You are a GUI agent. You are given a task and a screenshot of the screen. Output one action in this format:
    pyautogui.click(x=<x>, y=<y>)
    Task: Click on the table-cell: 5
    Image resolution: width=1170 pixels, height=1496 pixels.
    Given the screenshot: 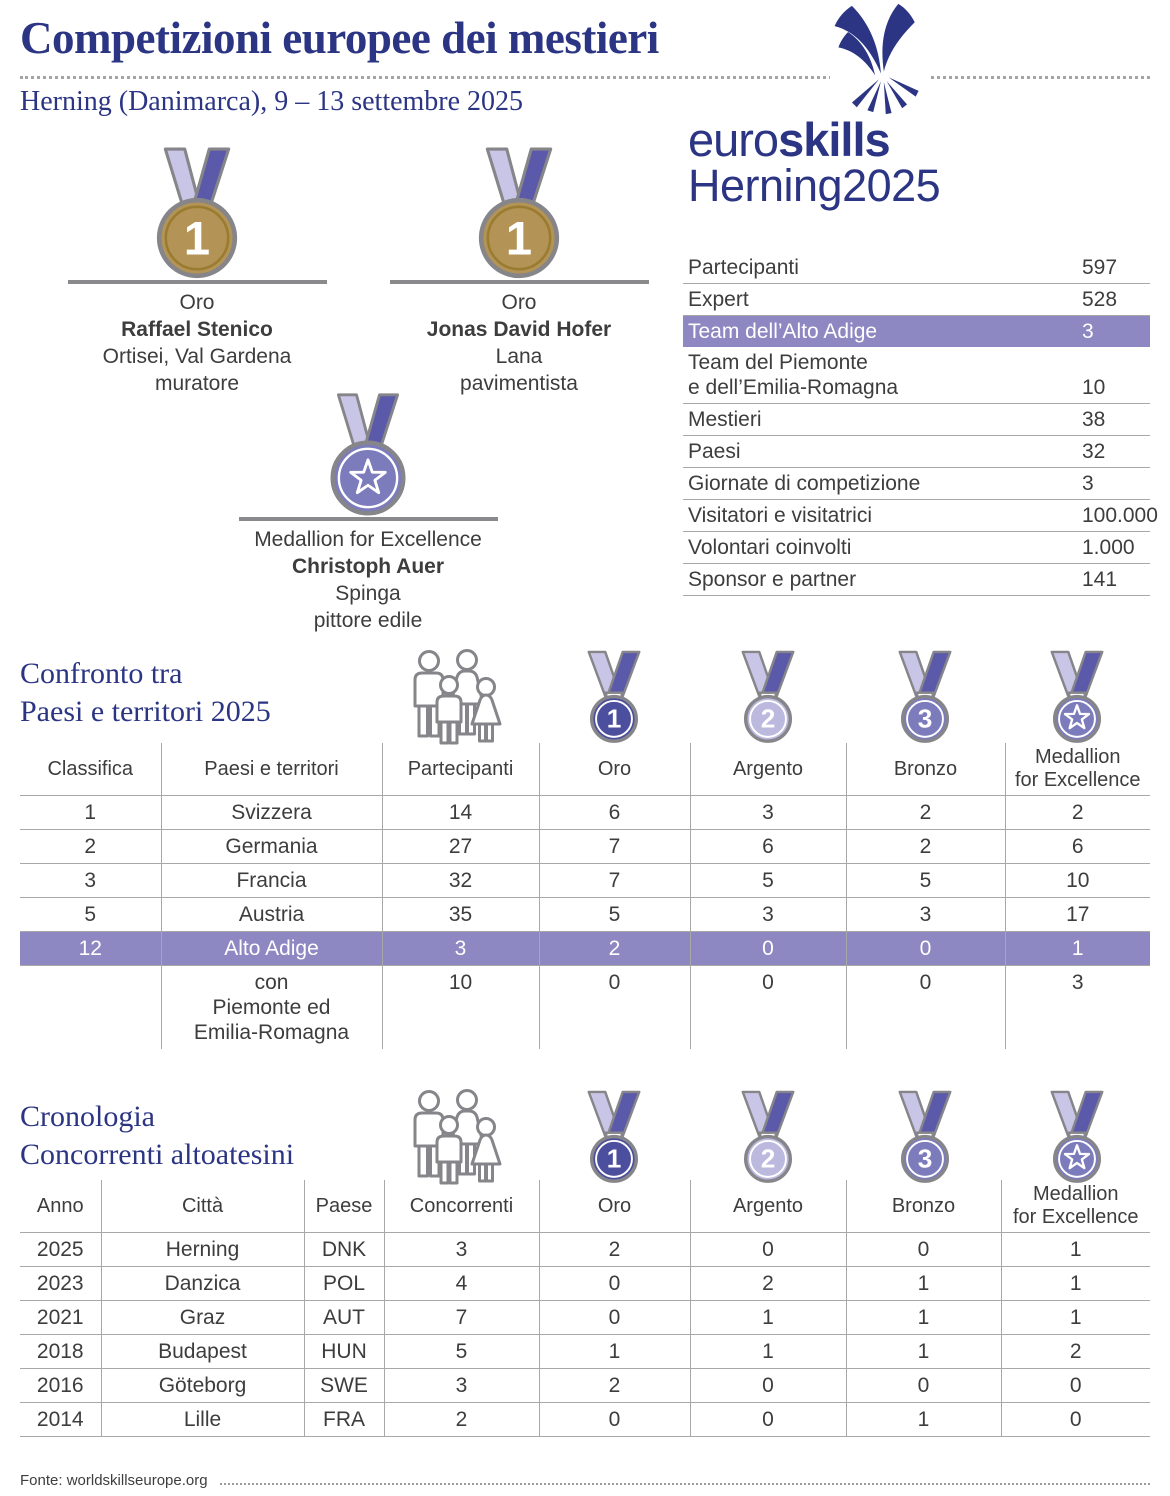 What is the action you would take?
    pyautogui.click(x=614, y=914)
    